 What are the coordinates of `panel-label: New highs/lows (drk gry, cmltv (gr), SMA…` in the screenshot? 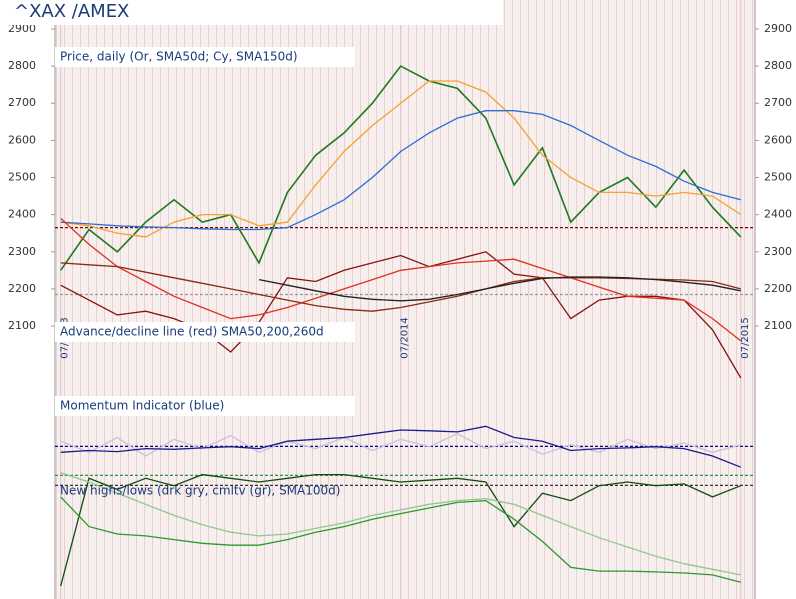 It's located at (200, 491).